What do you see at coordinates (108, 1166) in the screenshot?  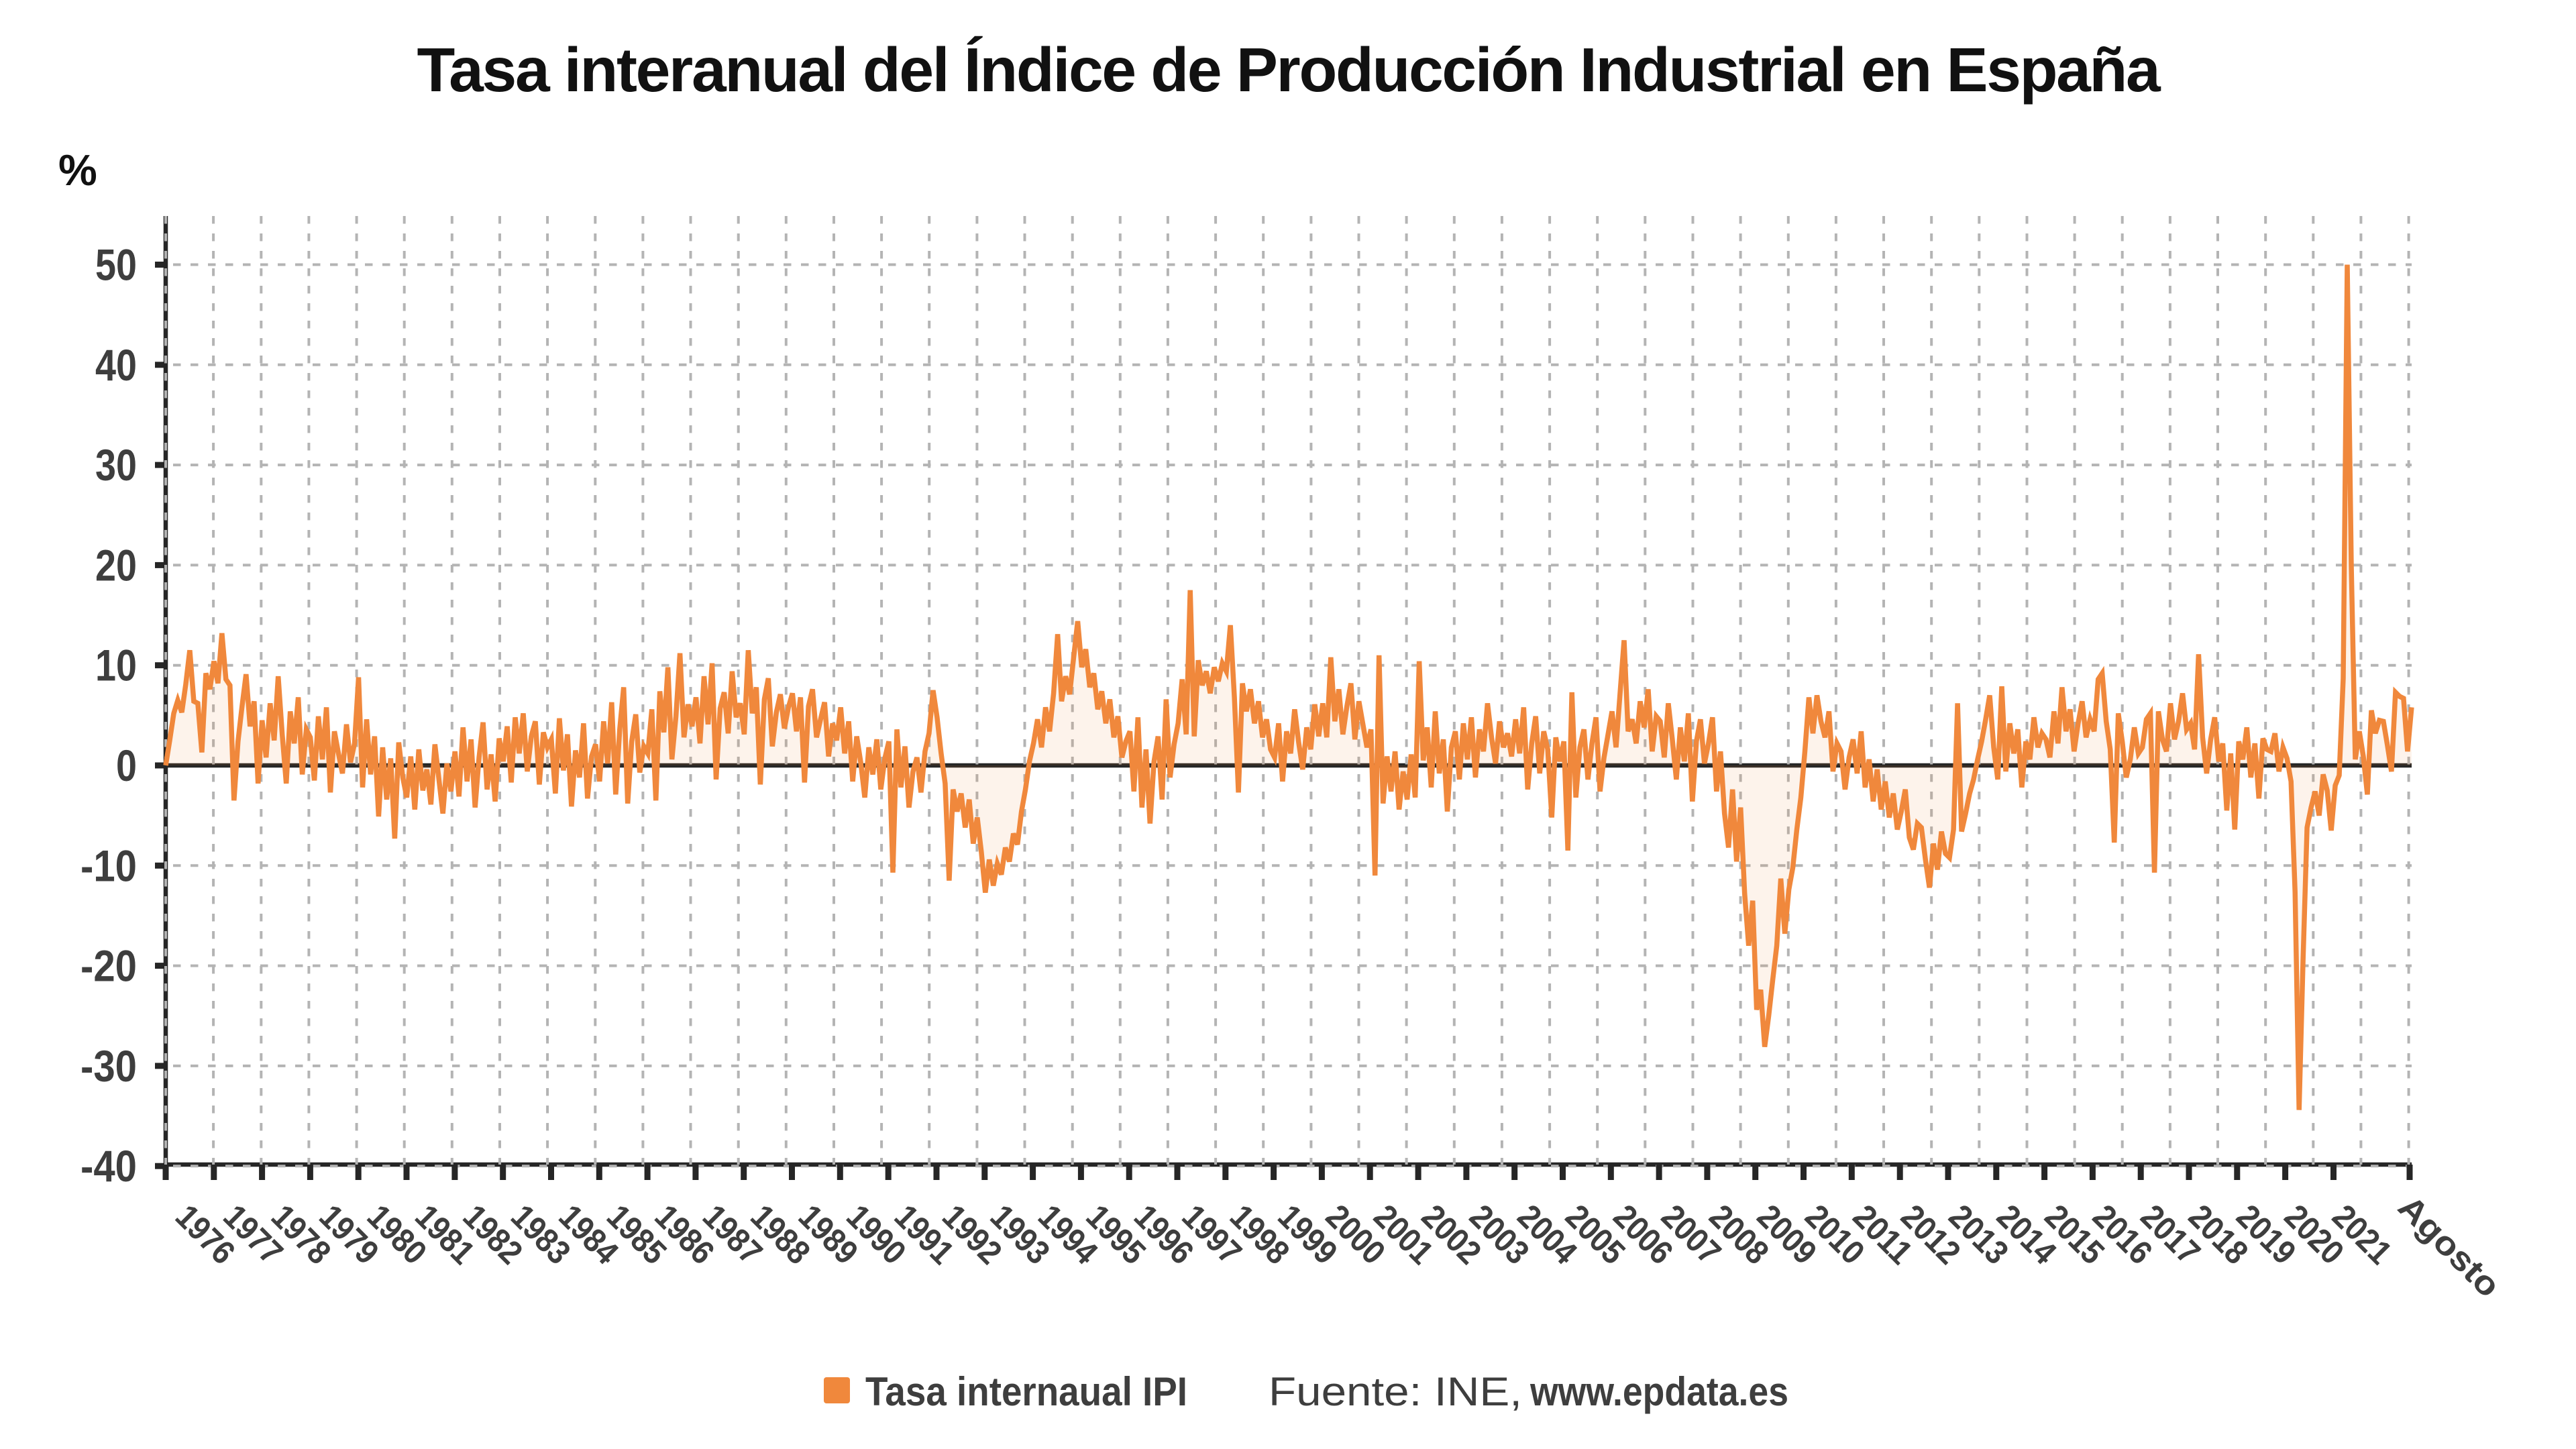 I see `svg-text: -40` at bounding box center [108, 1166].